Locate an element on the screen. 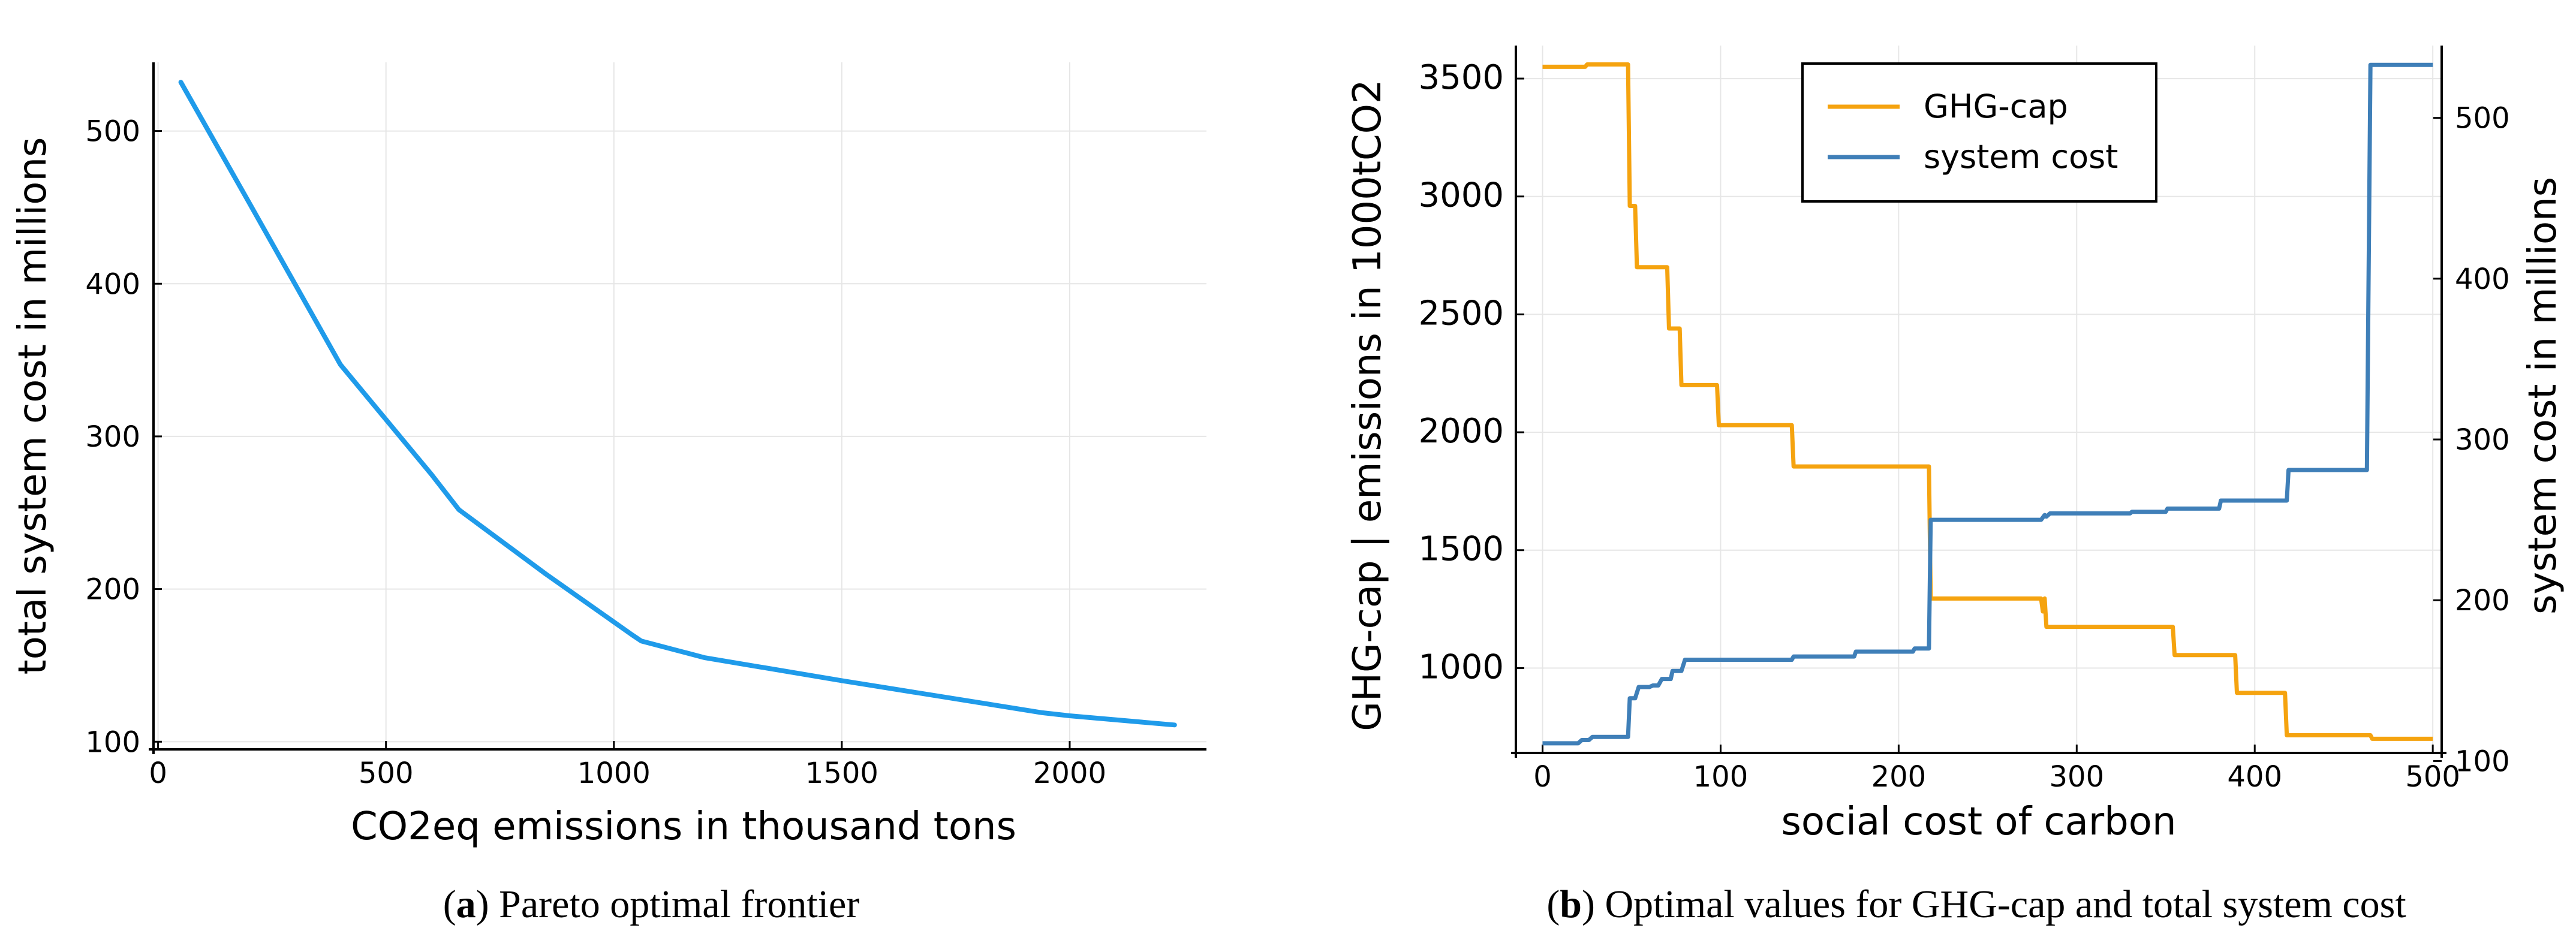 The image size is (2576, 940). legend-label-ghg-cap: GHG-cap is located at coordinates (1996, 106).